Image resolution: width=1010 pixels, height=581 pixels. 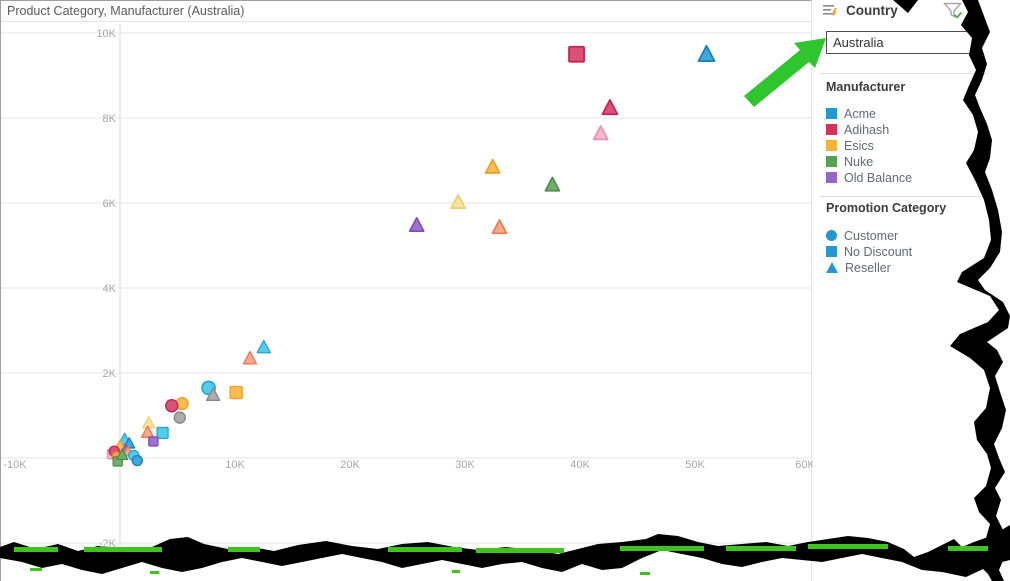 I want to click on promotion-legend-title: Promotion Category, so click(x=886, y=208).